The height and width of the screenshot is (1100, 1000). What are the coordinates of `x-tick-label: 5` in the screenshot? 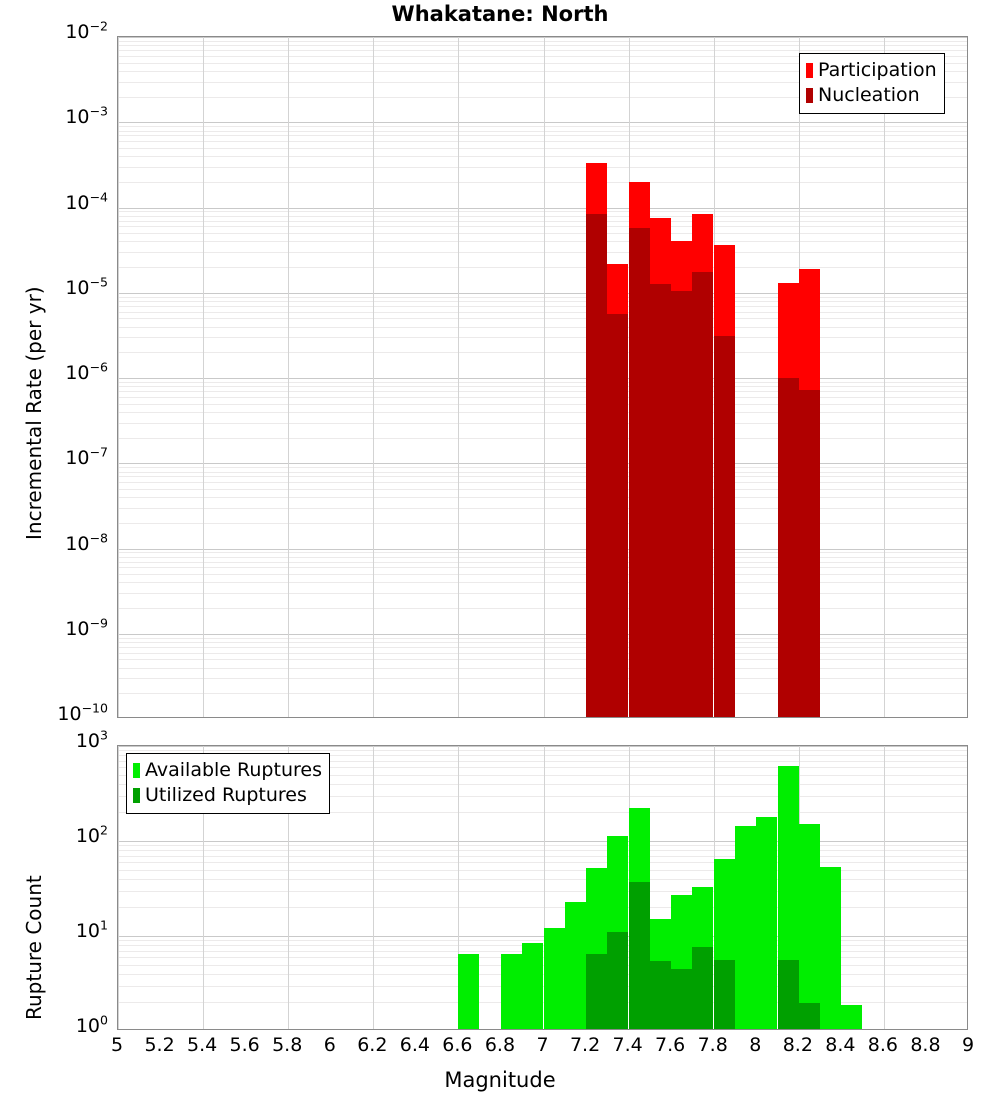 It's located at (117, 1045).